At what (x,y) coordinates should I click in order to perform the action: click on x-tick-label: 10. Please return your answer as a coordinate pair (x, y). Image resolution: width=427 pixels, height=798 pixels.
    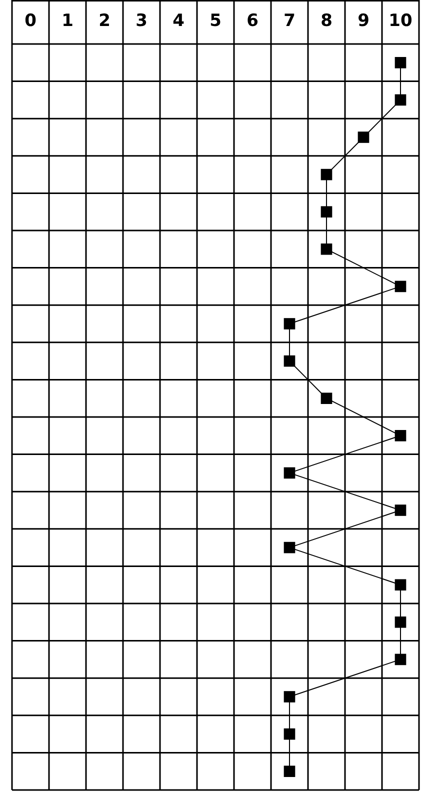
    Looking at the image, I should click on (400, 21).